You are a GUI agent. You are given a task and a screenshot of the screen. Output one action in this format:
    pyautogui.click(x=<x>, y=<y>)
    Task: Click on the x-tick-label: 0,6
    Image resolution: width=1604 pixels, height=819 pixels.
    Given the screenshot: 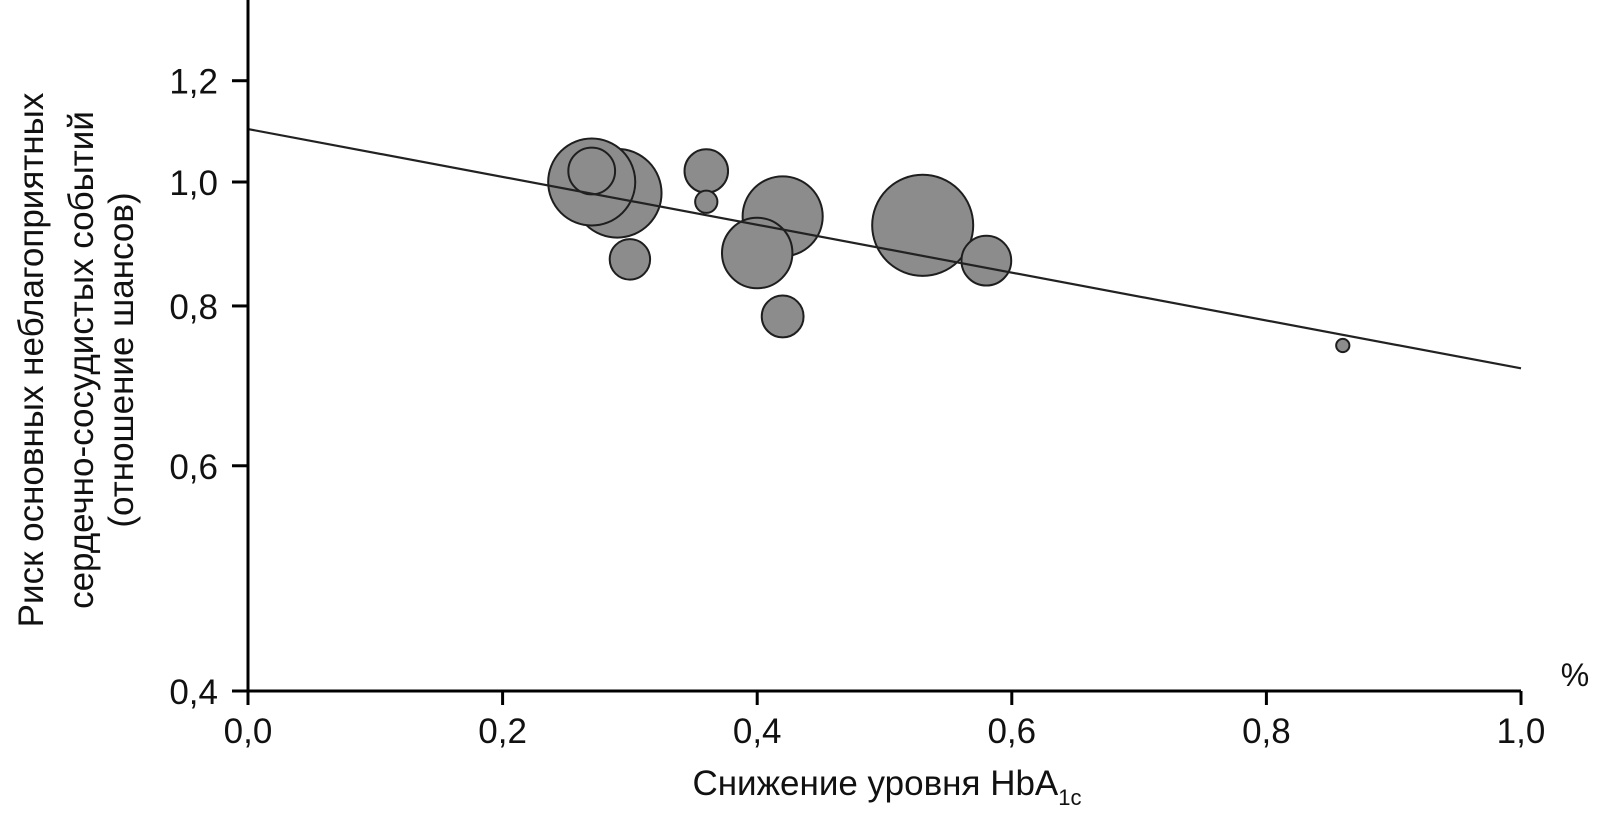 What is the action you would take?
    pyautogui.click(x=1011, y=731)
    